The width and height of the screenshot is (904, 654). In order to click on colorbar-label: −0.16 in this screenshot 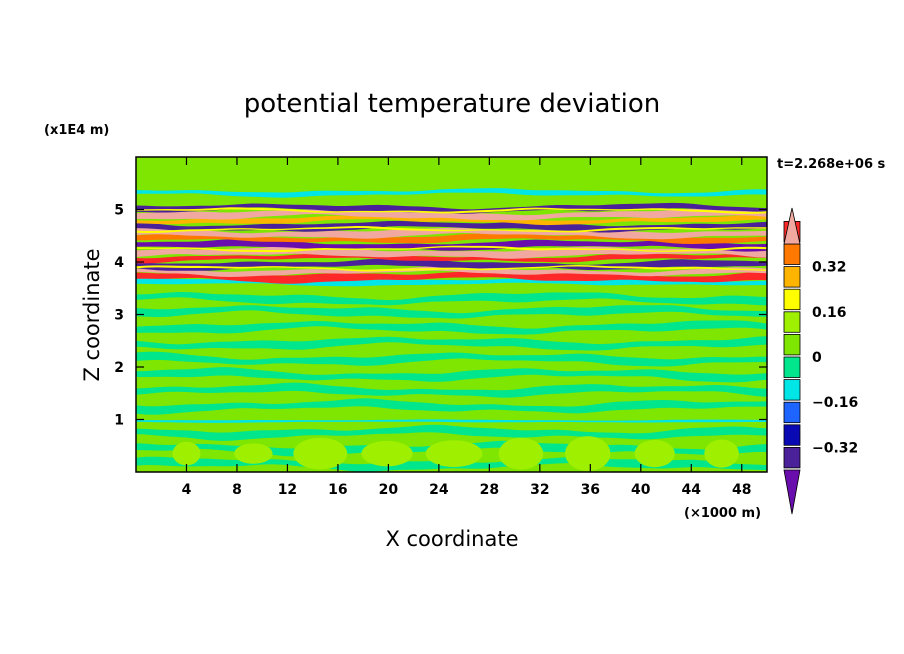, I will do `click(835, 403)`.